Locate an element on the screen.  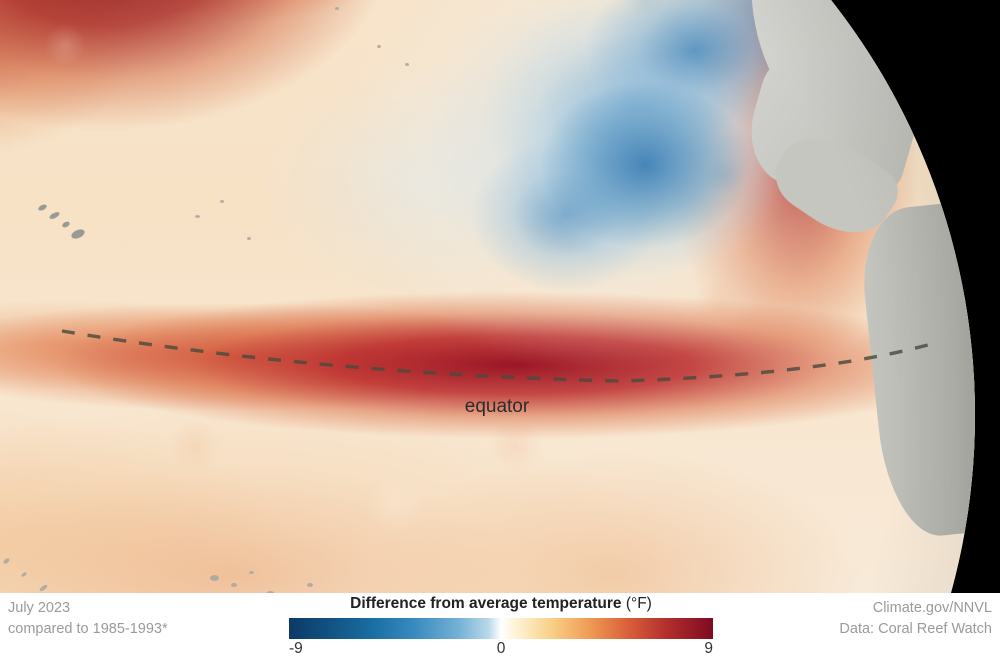
legend-title: Difference from average temperature (°F) is located at coordinates (501, 604).